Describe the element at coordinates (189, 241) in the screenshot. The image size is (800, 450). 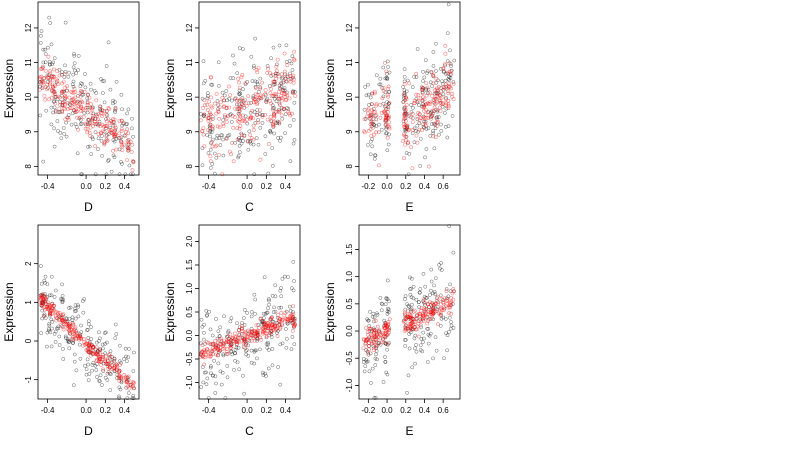
I see `y-tick-label: 2.0` at that location.